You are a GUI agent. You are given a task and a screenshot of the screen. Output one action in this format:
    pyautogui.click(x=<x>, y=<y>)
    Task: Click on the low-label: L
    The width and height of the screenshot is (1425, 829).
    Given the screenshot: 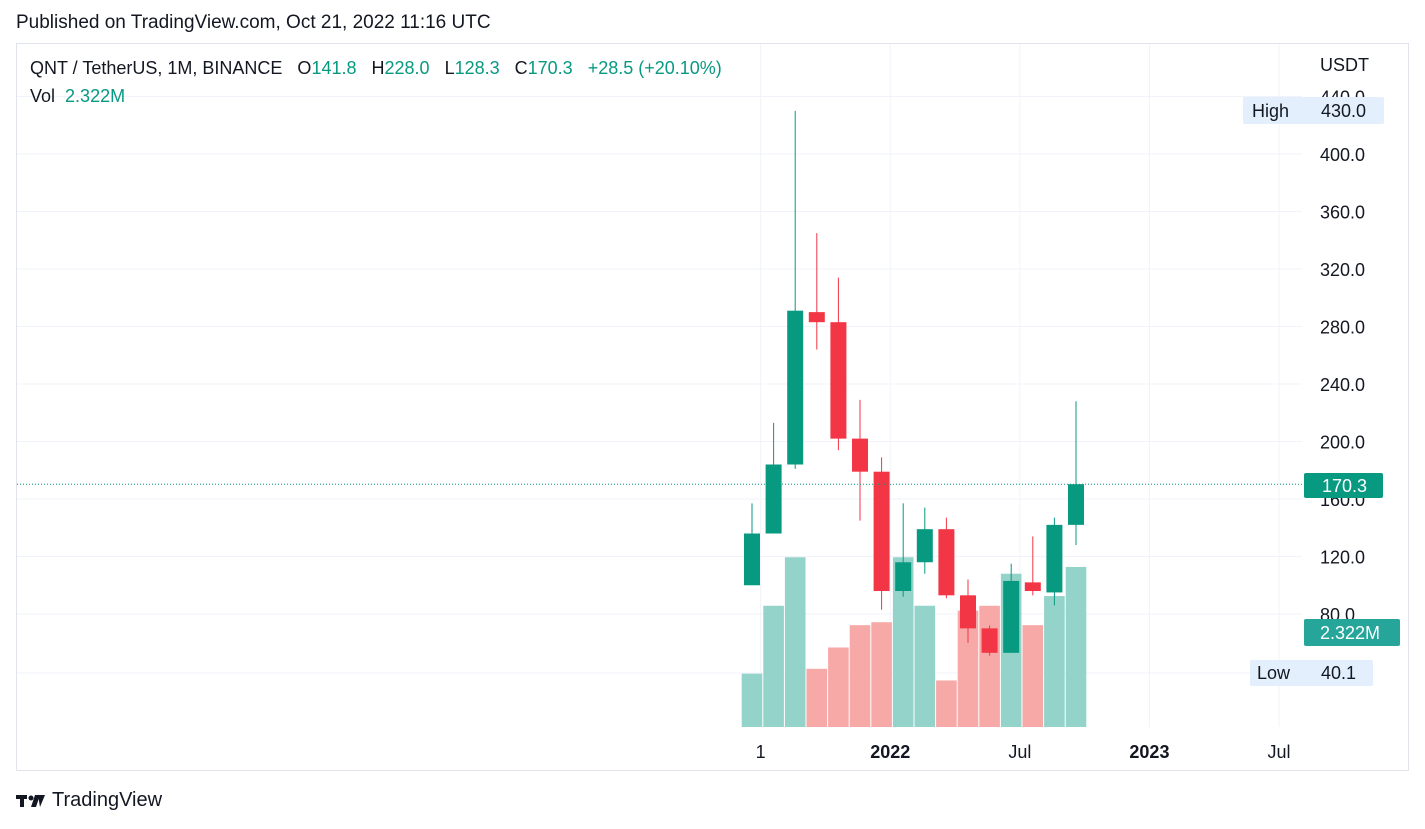 What is the action you would take?
    pyautogui.click(x=449, y=68)
    